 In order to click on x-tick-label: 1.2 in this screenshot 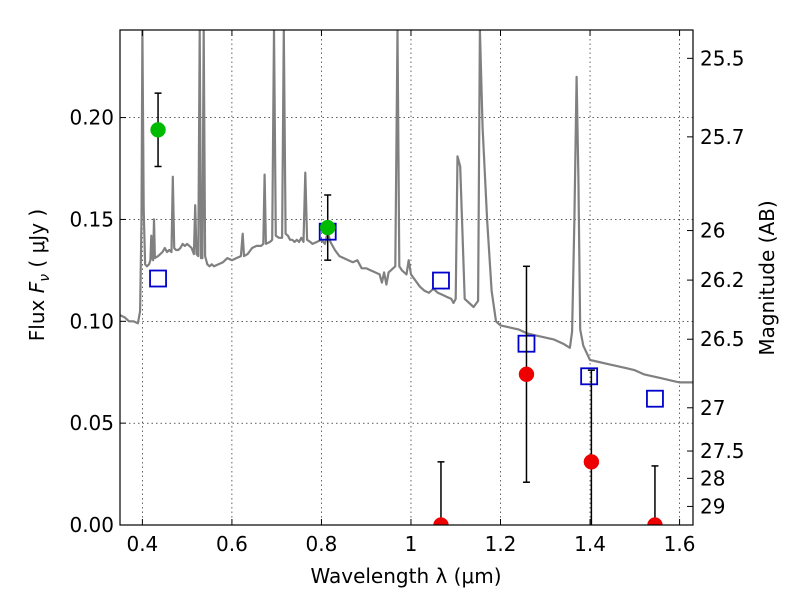, I will do `click(501, 544)`.